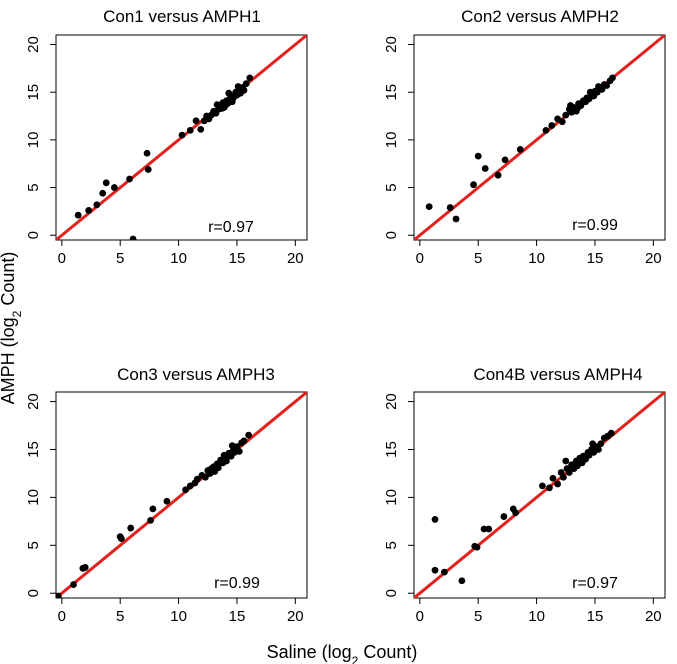  I want to click on panel-3-identity-line, so click(181, 495).